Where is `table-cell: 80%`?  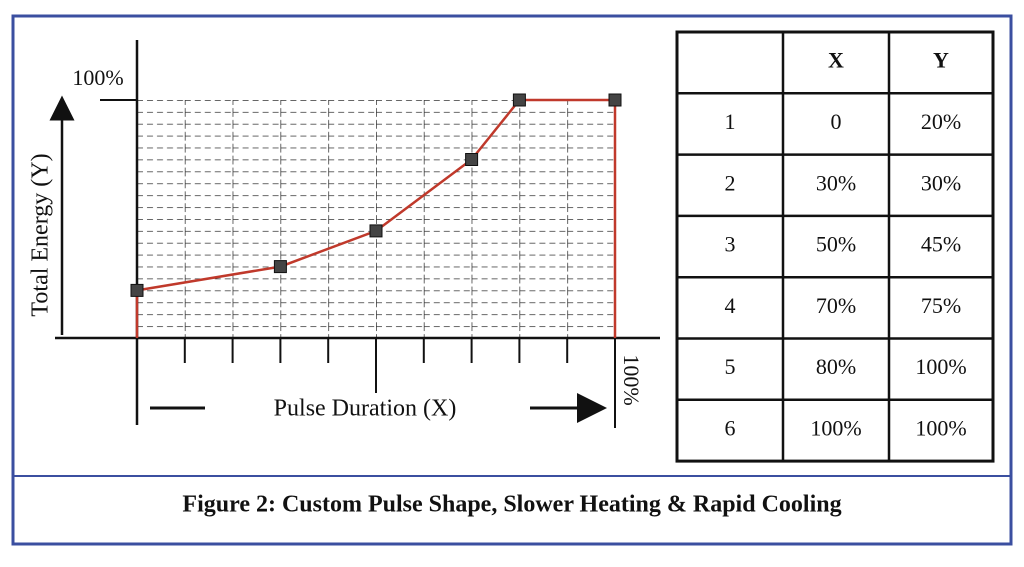
table-cell: 80% is located at coordinates (836, 366).